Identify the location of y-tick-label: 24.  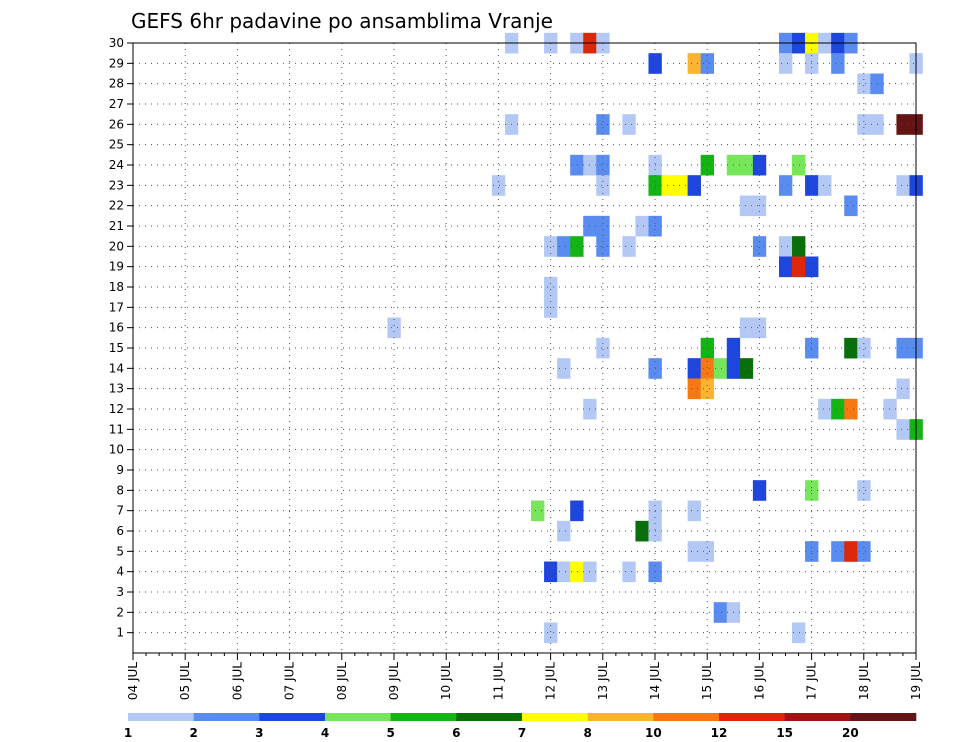
(116, 165).